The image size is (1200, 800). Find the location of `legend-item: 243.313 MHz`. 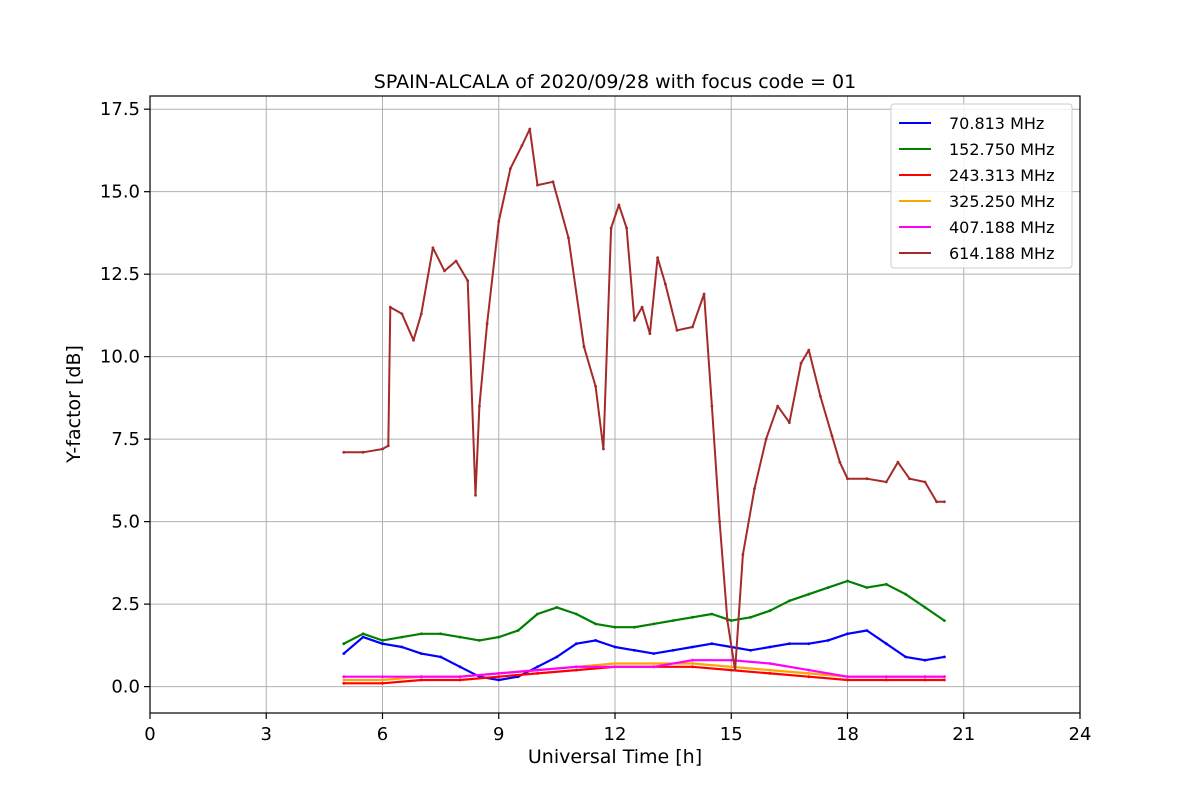

legend-item: 243.313 MHz is located at coordinates (976, 175).